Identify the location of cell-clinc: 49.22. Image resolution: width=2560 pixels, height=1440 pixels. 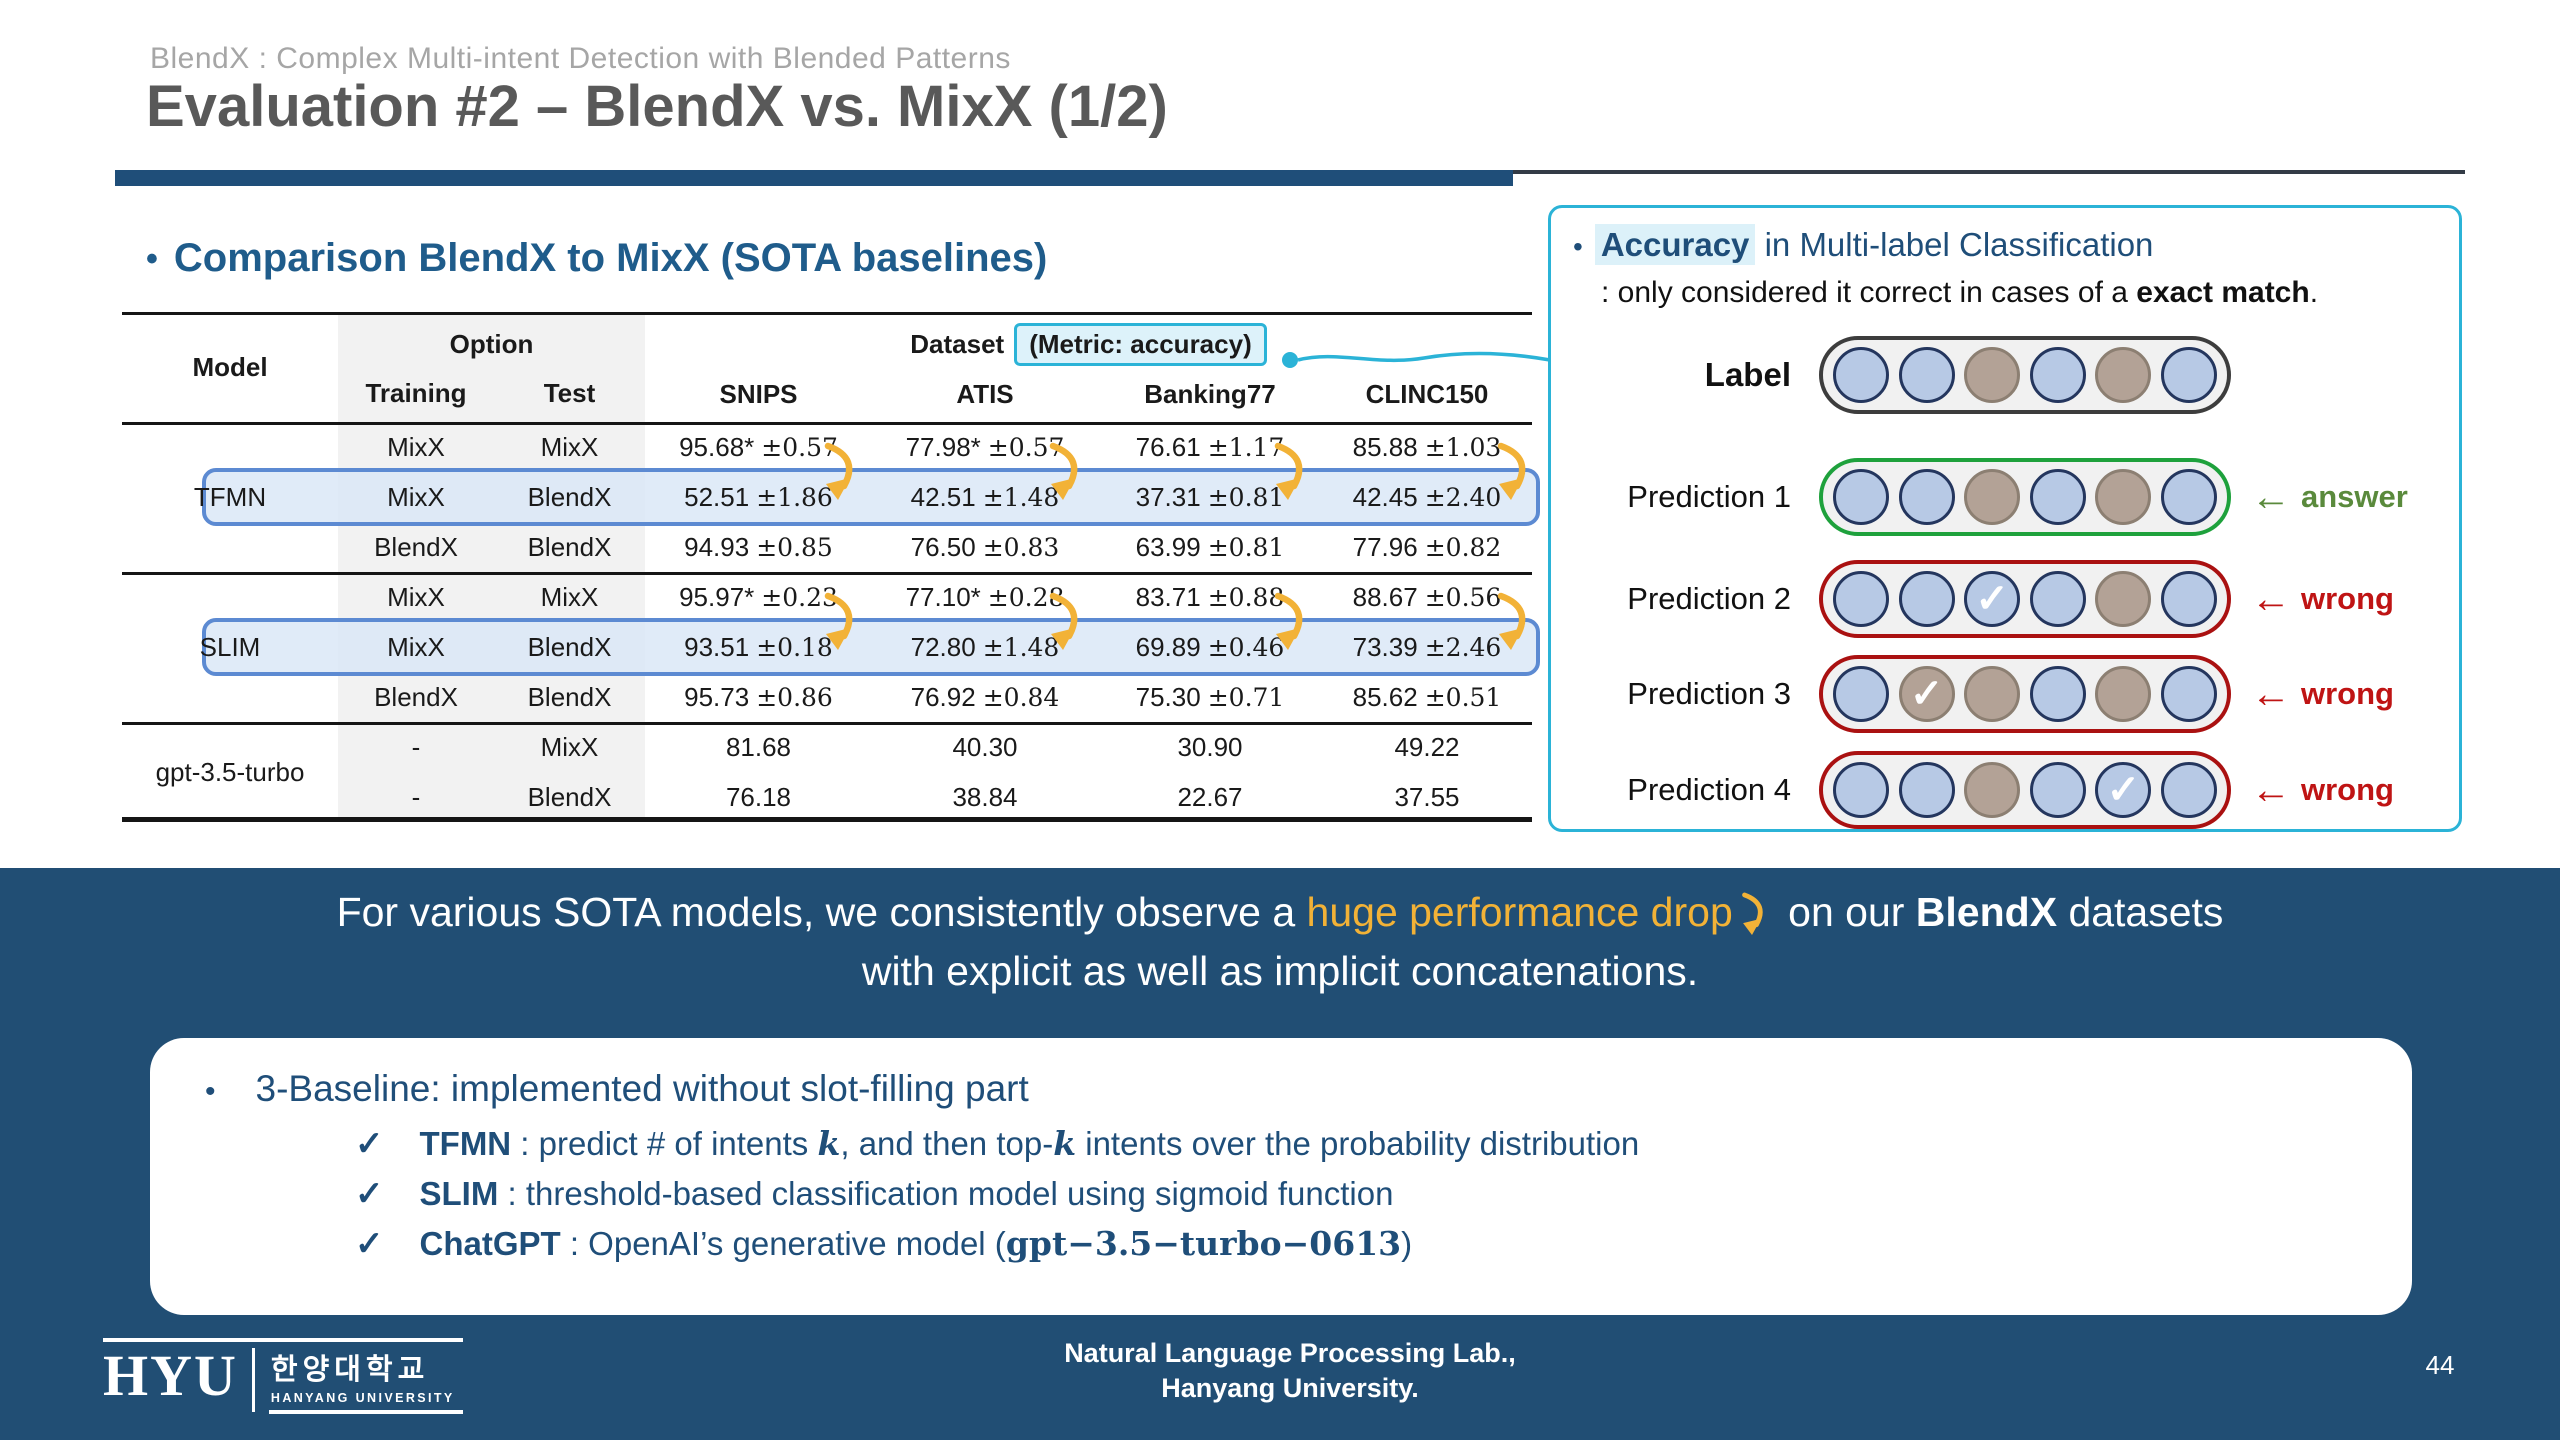
(1427, 746).